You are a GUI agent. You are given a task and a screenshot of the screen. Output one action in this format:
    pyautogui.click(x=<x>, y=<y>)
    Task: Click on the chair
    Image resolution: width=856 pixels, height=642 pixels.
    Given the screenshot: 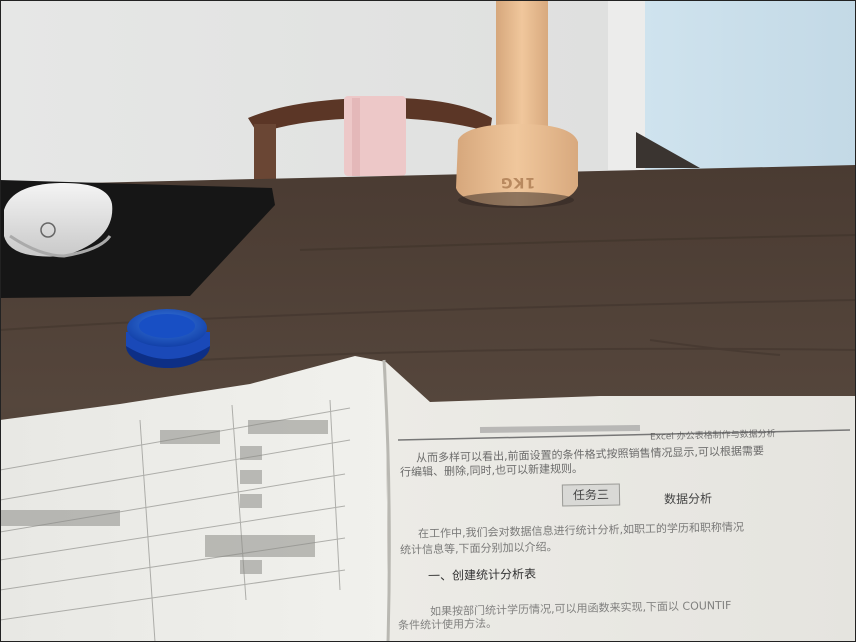 What is the action you would take?
    pyautogui.click(x=370, y=138)
    